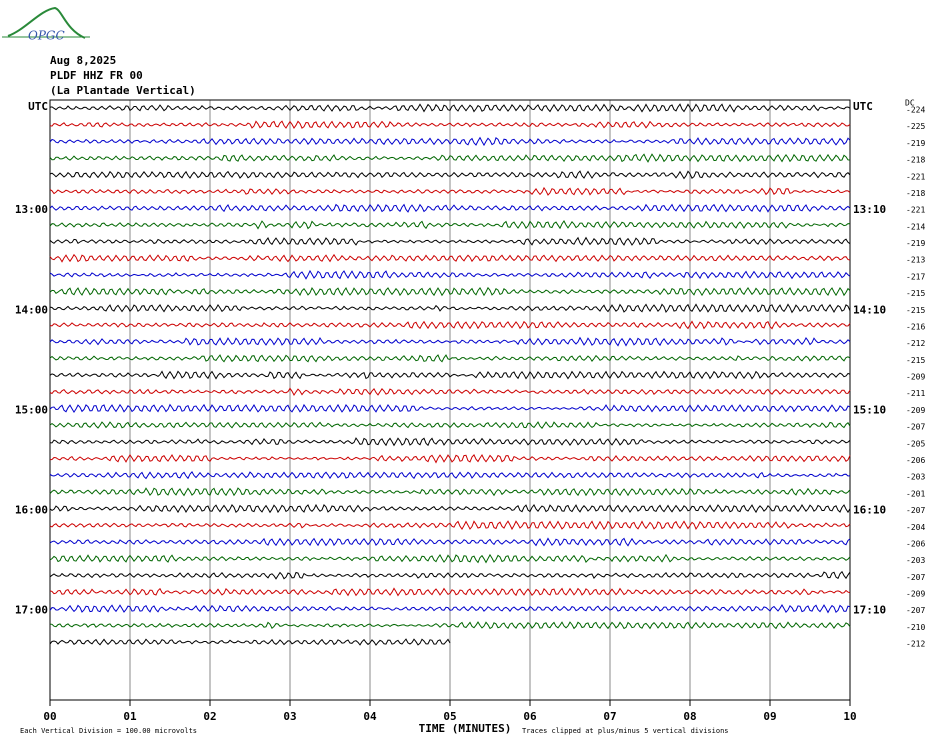  What do you see at coordinates (849, 716) in the screenshot?
I see `x-tick-label: 10` at bounding box center [849, 716].